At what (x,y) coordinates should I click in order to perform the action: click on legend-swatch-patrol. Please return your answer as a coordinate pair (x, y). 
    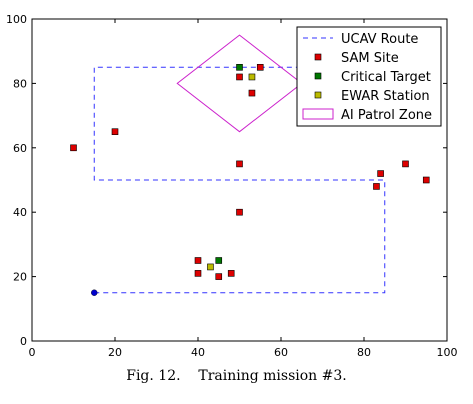
    Looking at the image, I should click on (318, 114).